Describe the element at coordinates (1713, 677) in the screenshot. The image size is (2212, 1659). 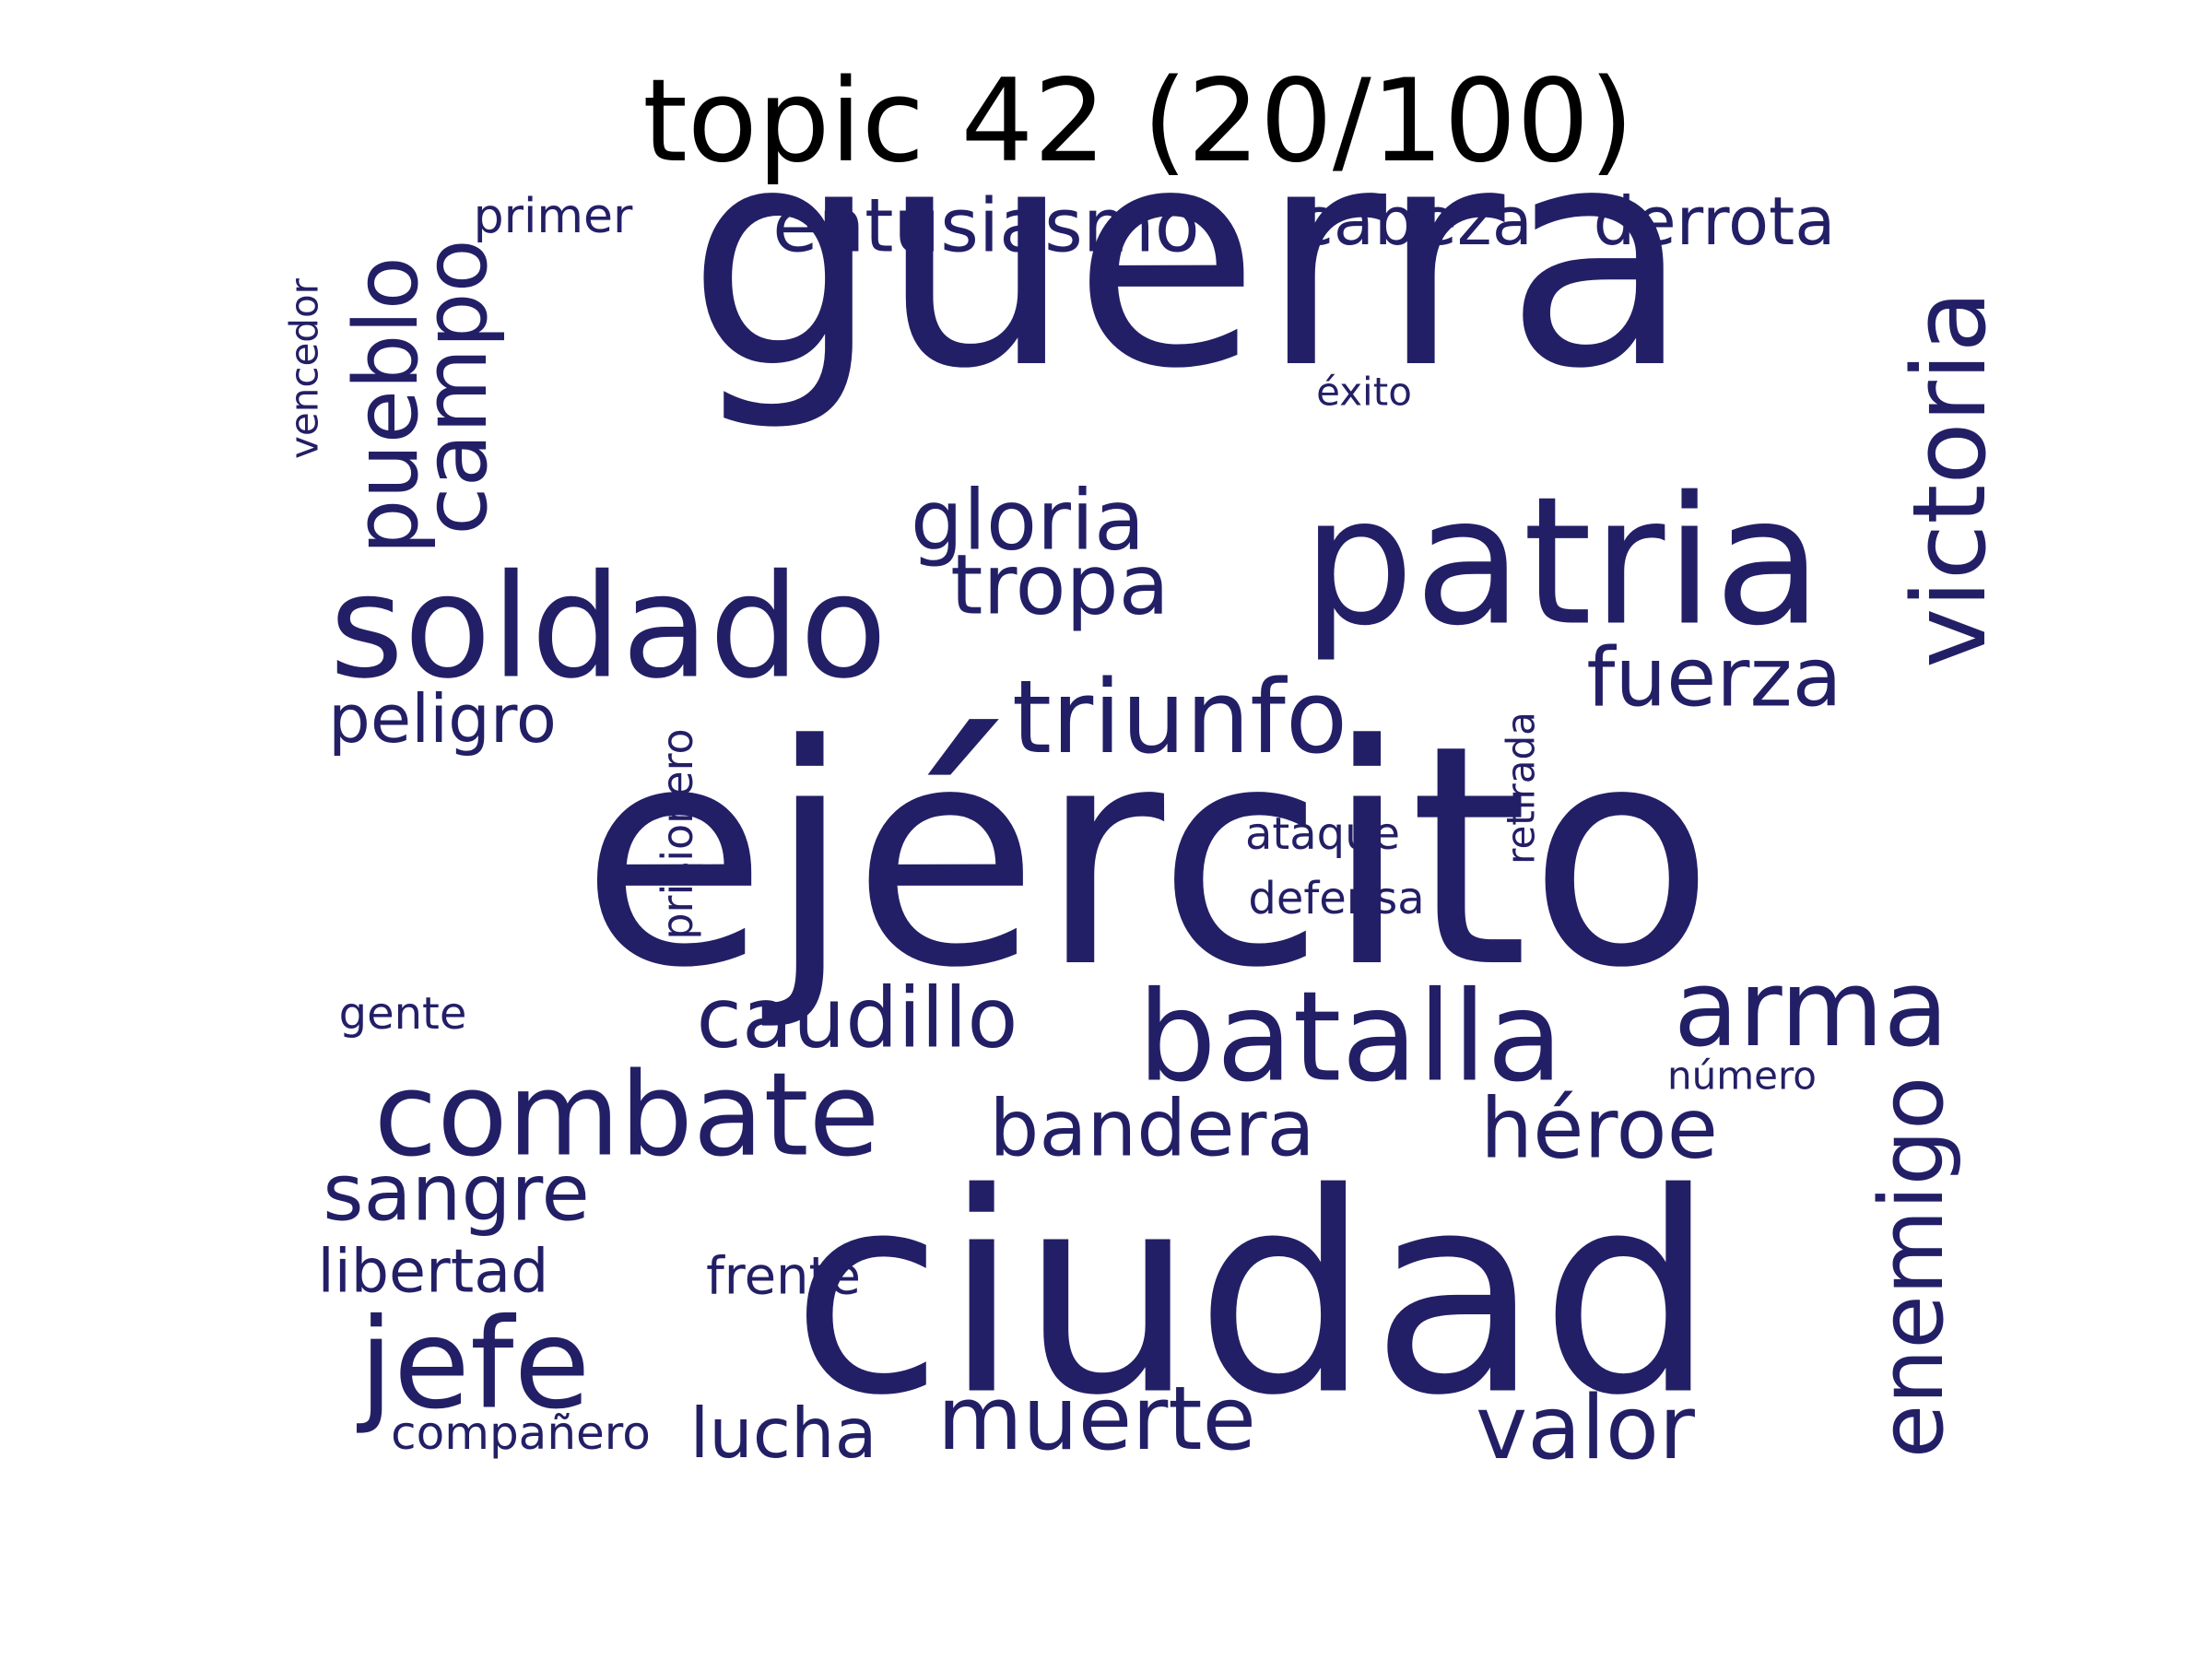
I see `word-fuerza: fuerza` at that location.